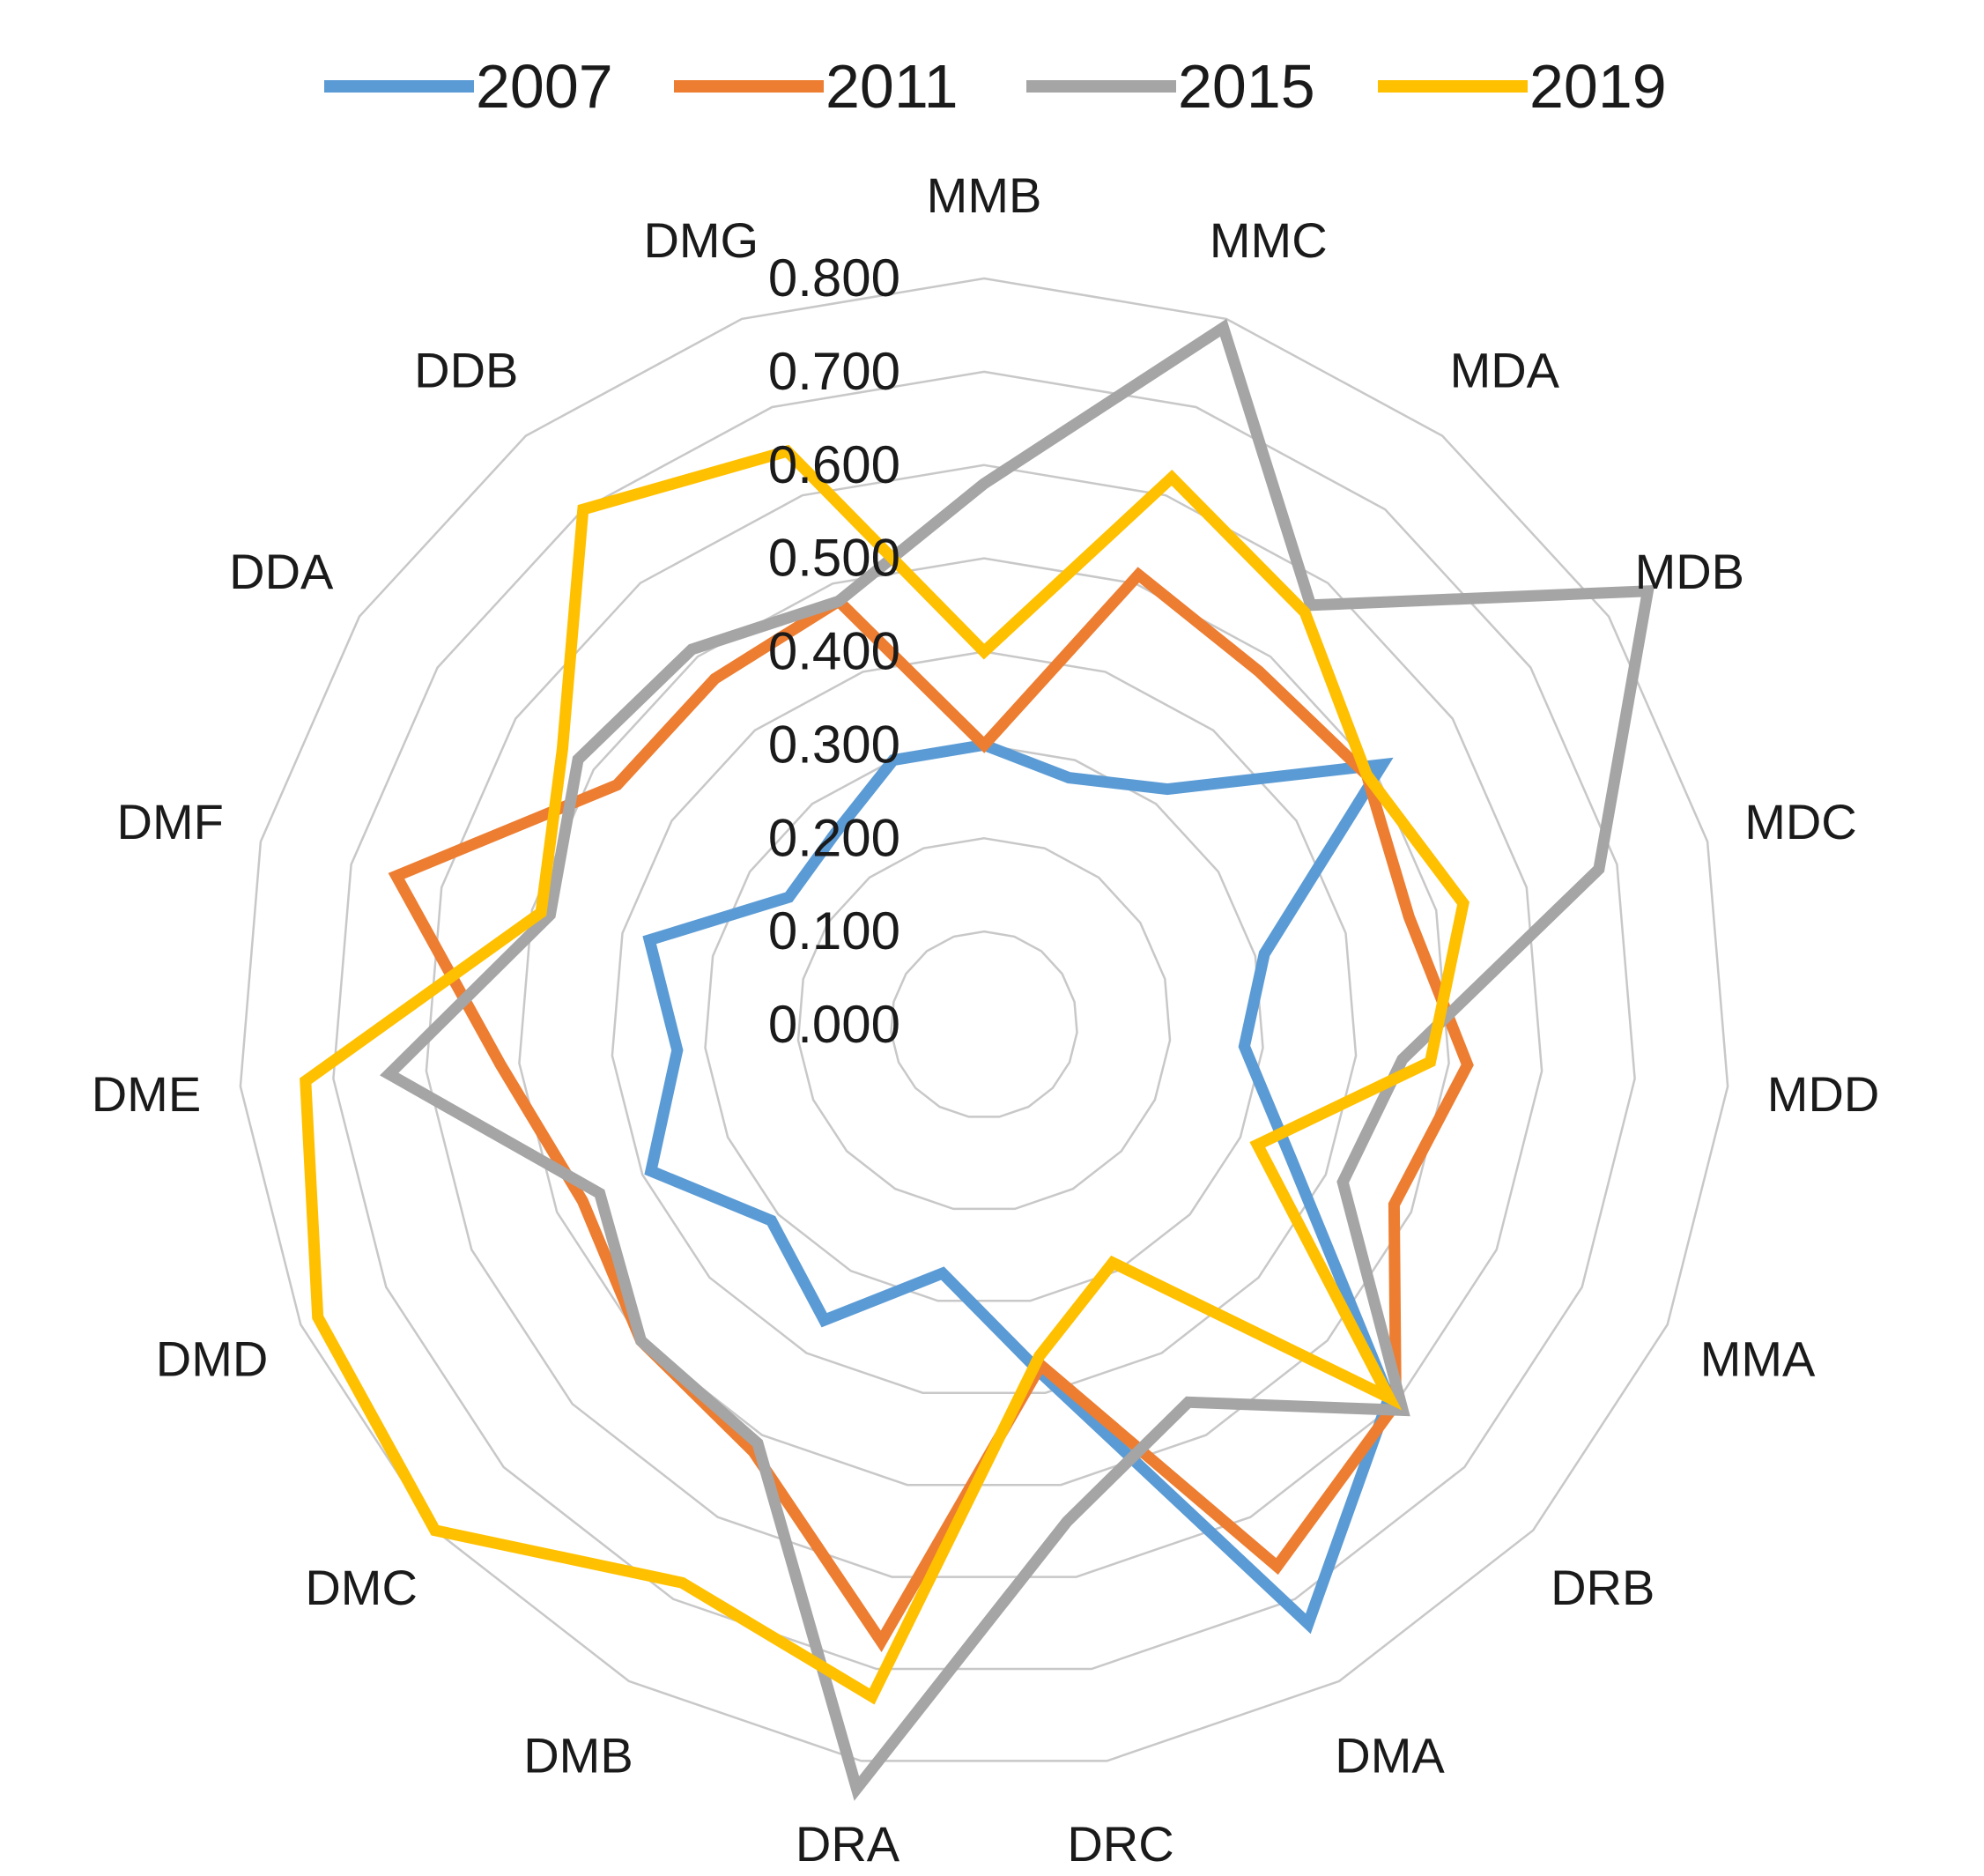  Describe the element at coordinates (848, 1844) in the screenshot. I see `category-label-dra: DRA` at that location.